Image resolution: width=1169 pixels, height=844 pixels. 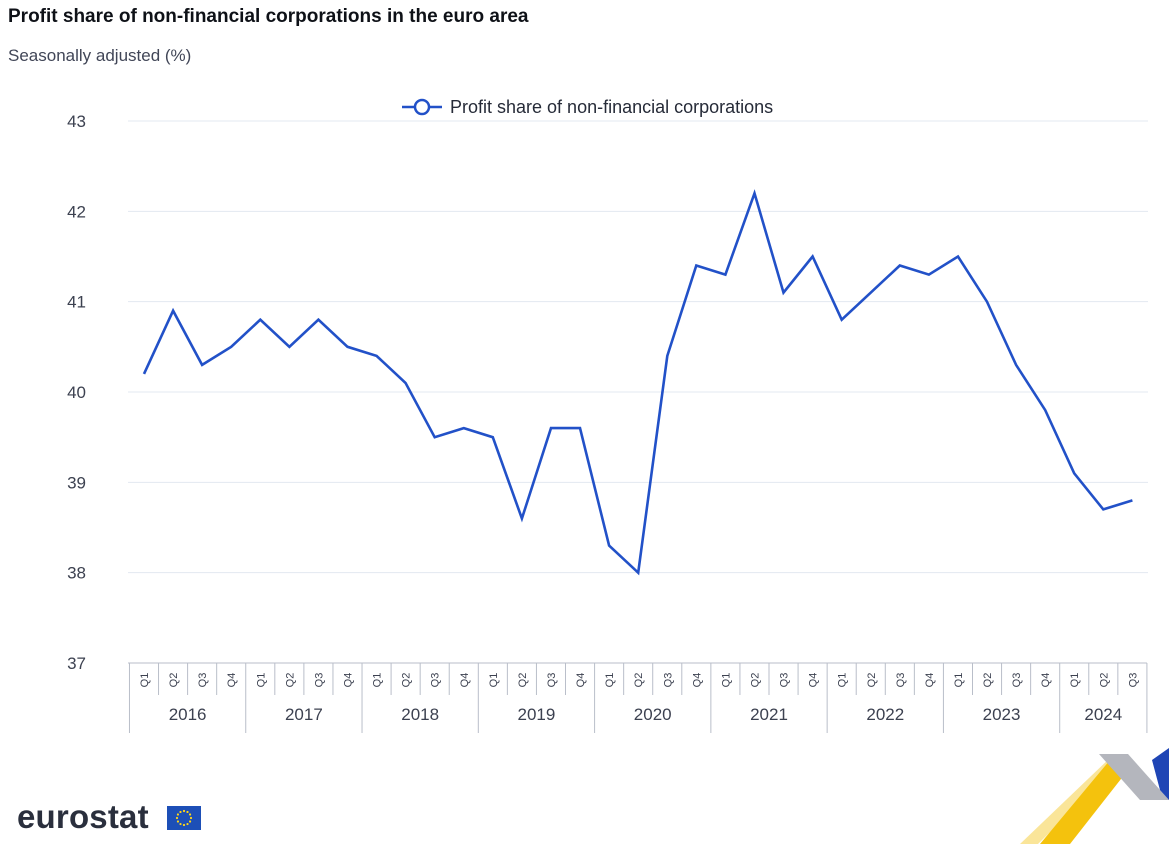 What do you see at coordinates (653, 714) in the screenshot?
I see `x-tick-label-year: 2020` at bounding box center [653, 714].